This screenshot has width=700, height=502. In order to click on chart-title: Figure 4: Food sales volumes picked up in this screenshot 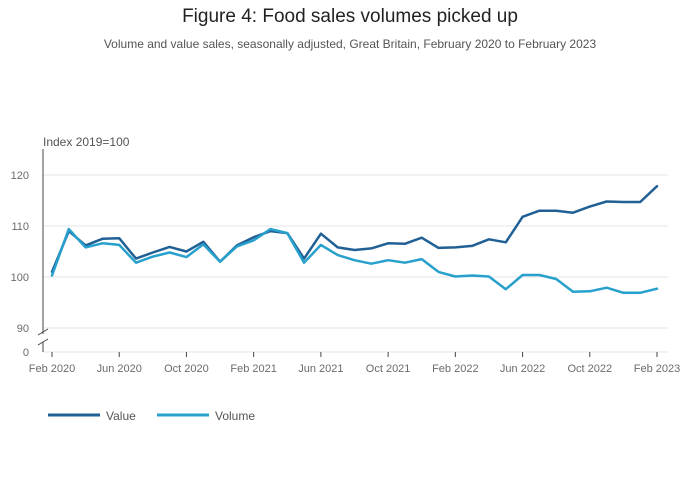, I will do `click(350, 16)`.